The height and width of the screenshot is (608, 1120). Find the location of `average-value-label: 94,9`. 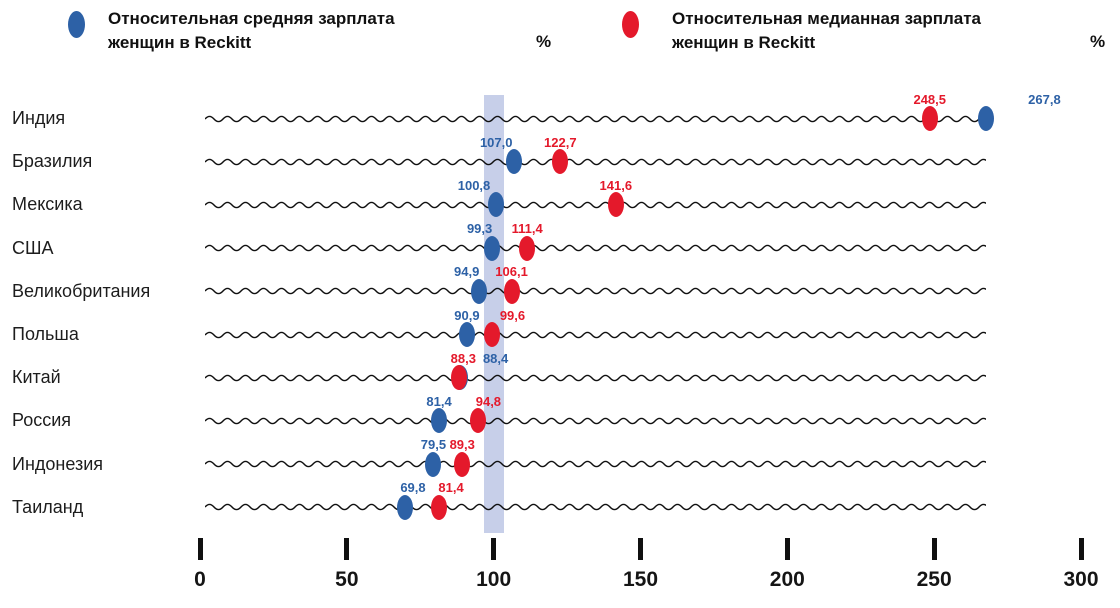

average-value-label: 94,9 is located at coordinates (467, 272).